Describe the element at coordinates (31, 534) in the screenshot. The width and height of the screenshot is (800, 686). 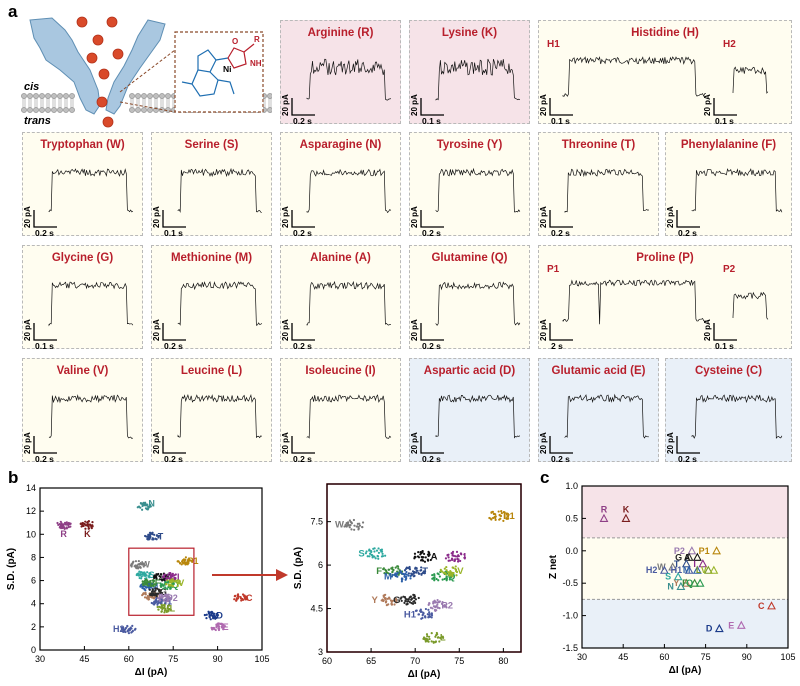
I see `y-tick-label: 10` at that location.